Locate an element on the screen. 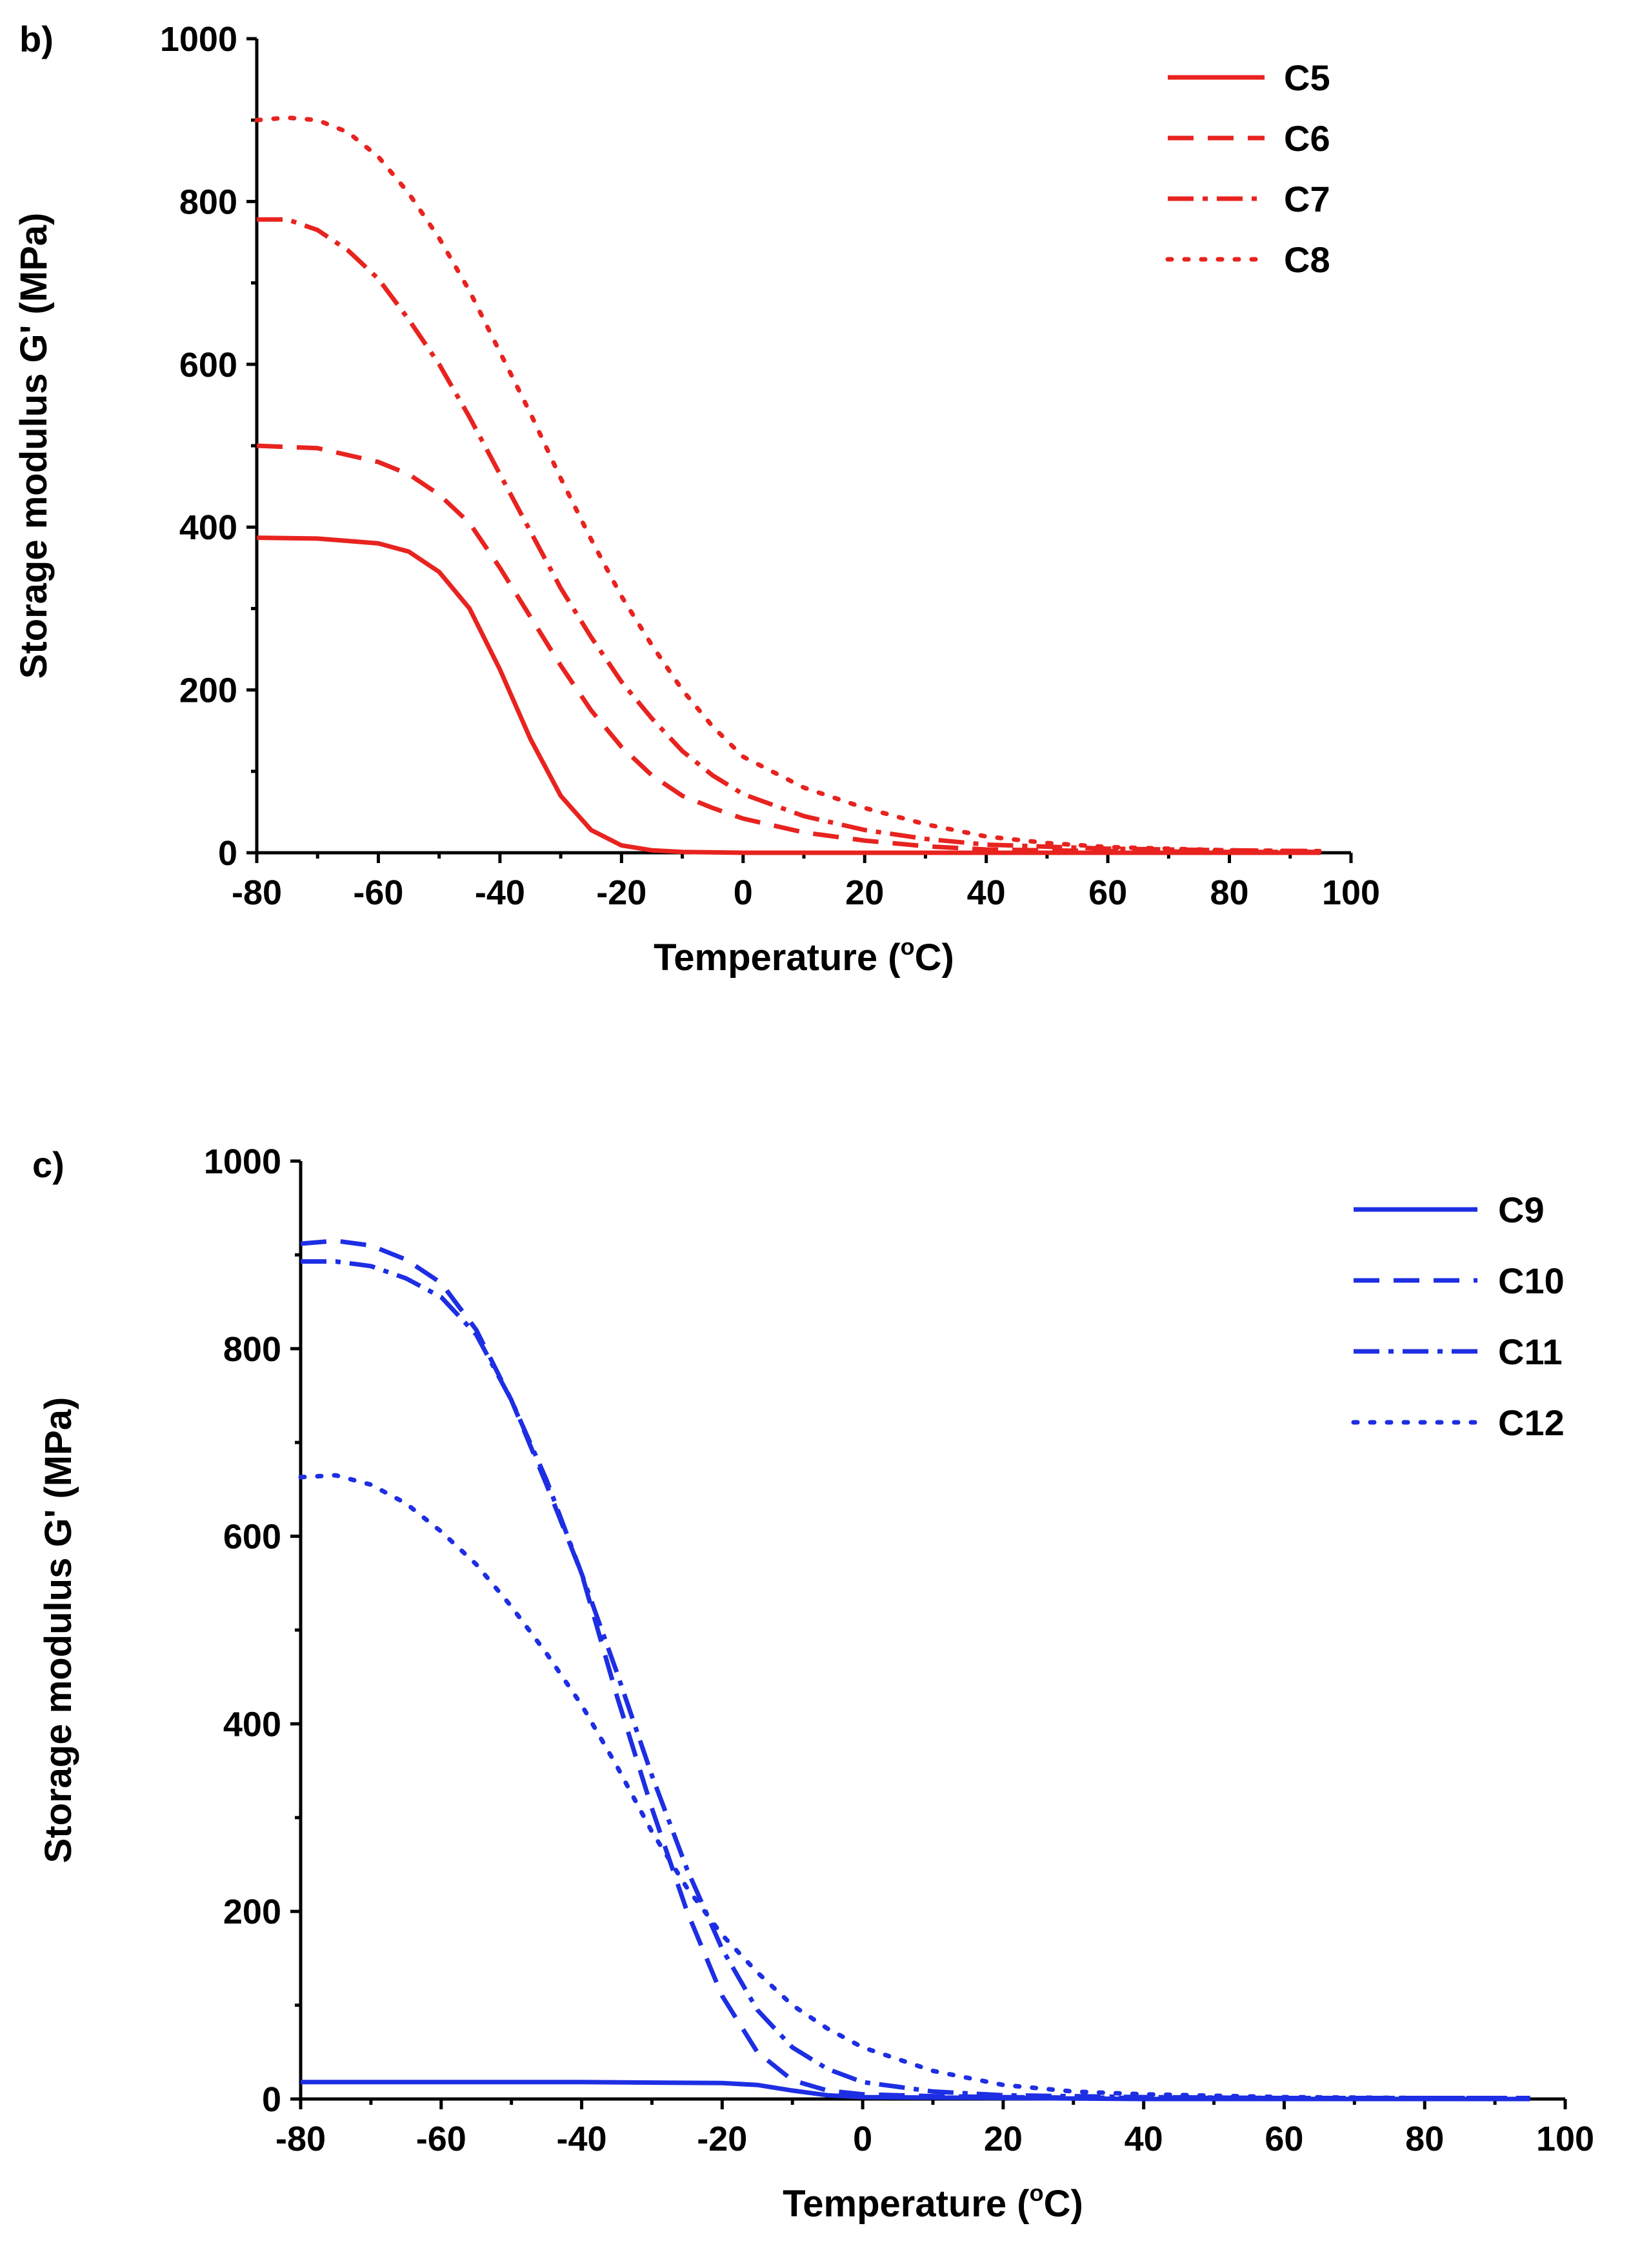  legend-label-c12: C12 is located at coordinates (1531, 1422).